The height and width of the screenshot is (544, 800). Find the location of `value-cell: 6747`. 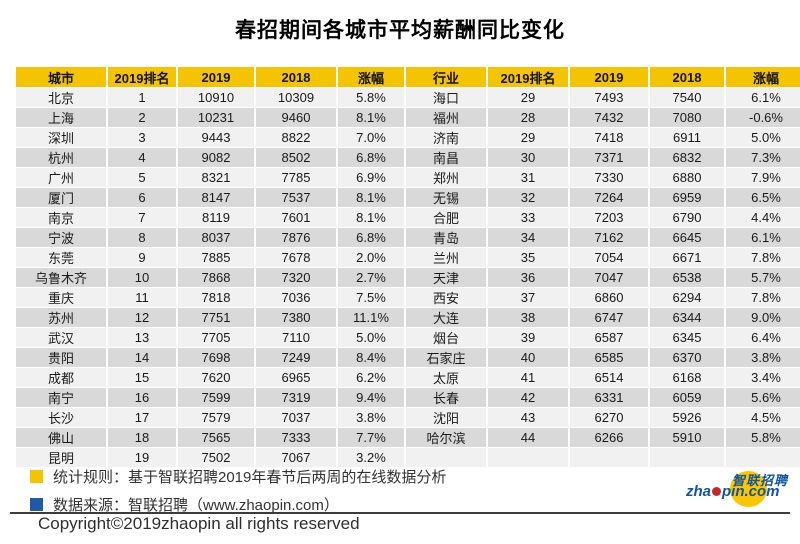

value-cell: 6747 is located at coordinates (609, 317).